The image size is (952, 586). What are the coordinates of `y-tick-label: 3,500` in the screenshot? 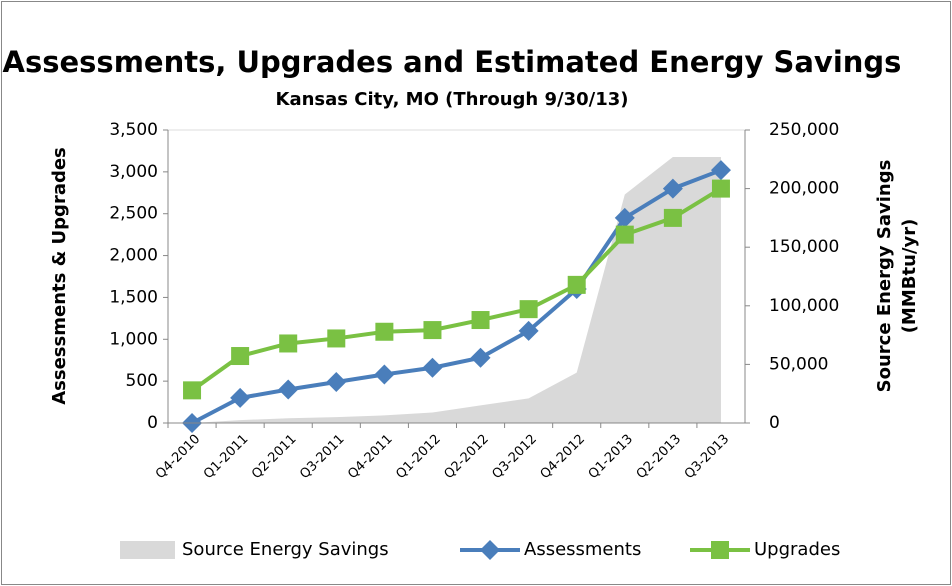 It's located at (133, 130).